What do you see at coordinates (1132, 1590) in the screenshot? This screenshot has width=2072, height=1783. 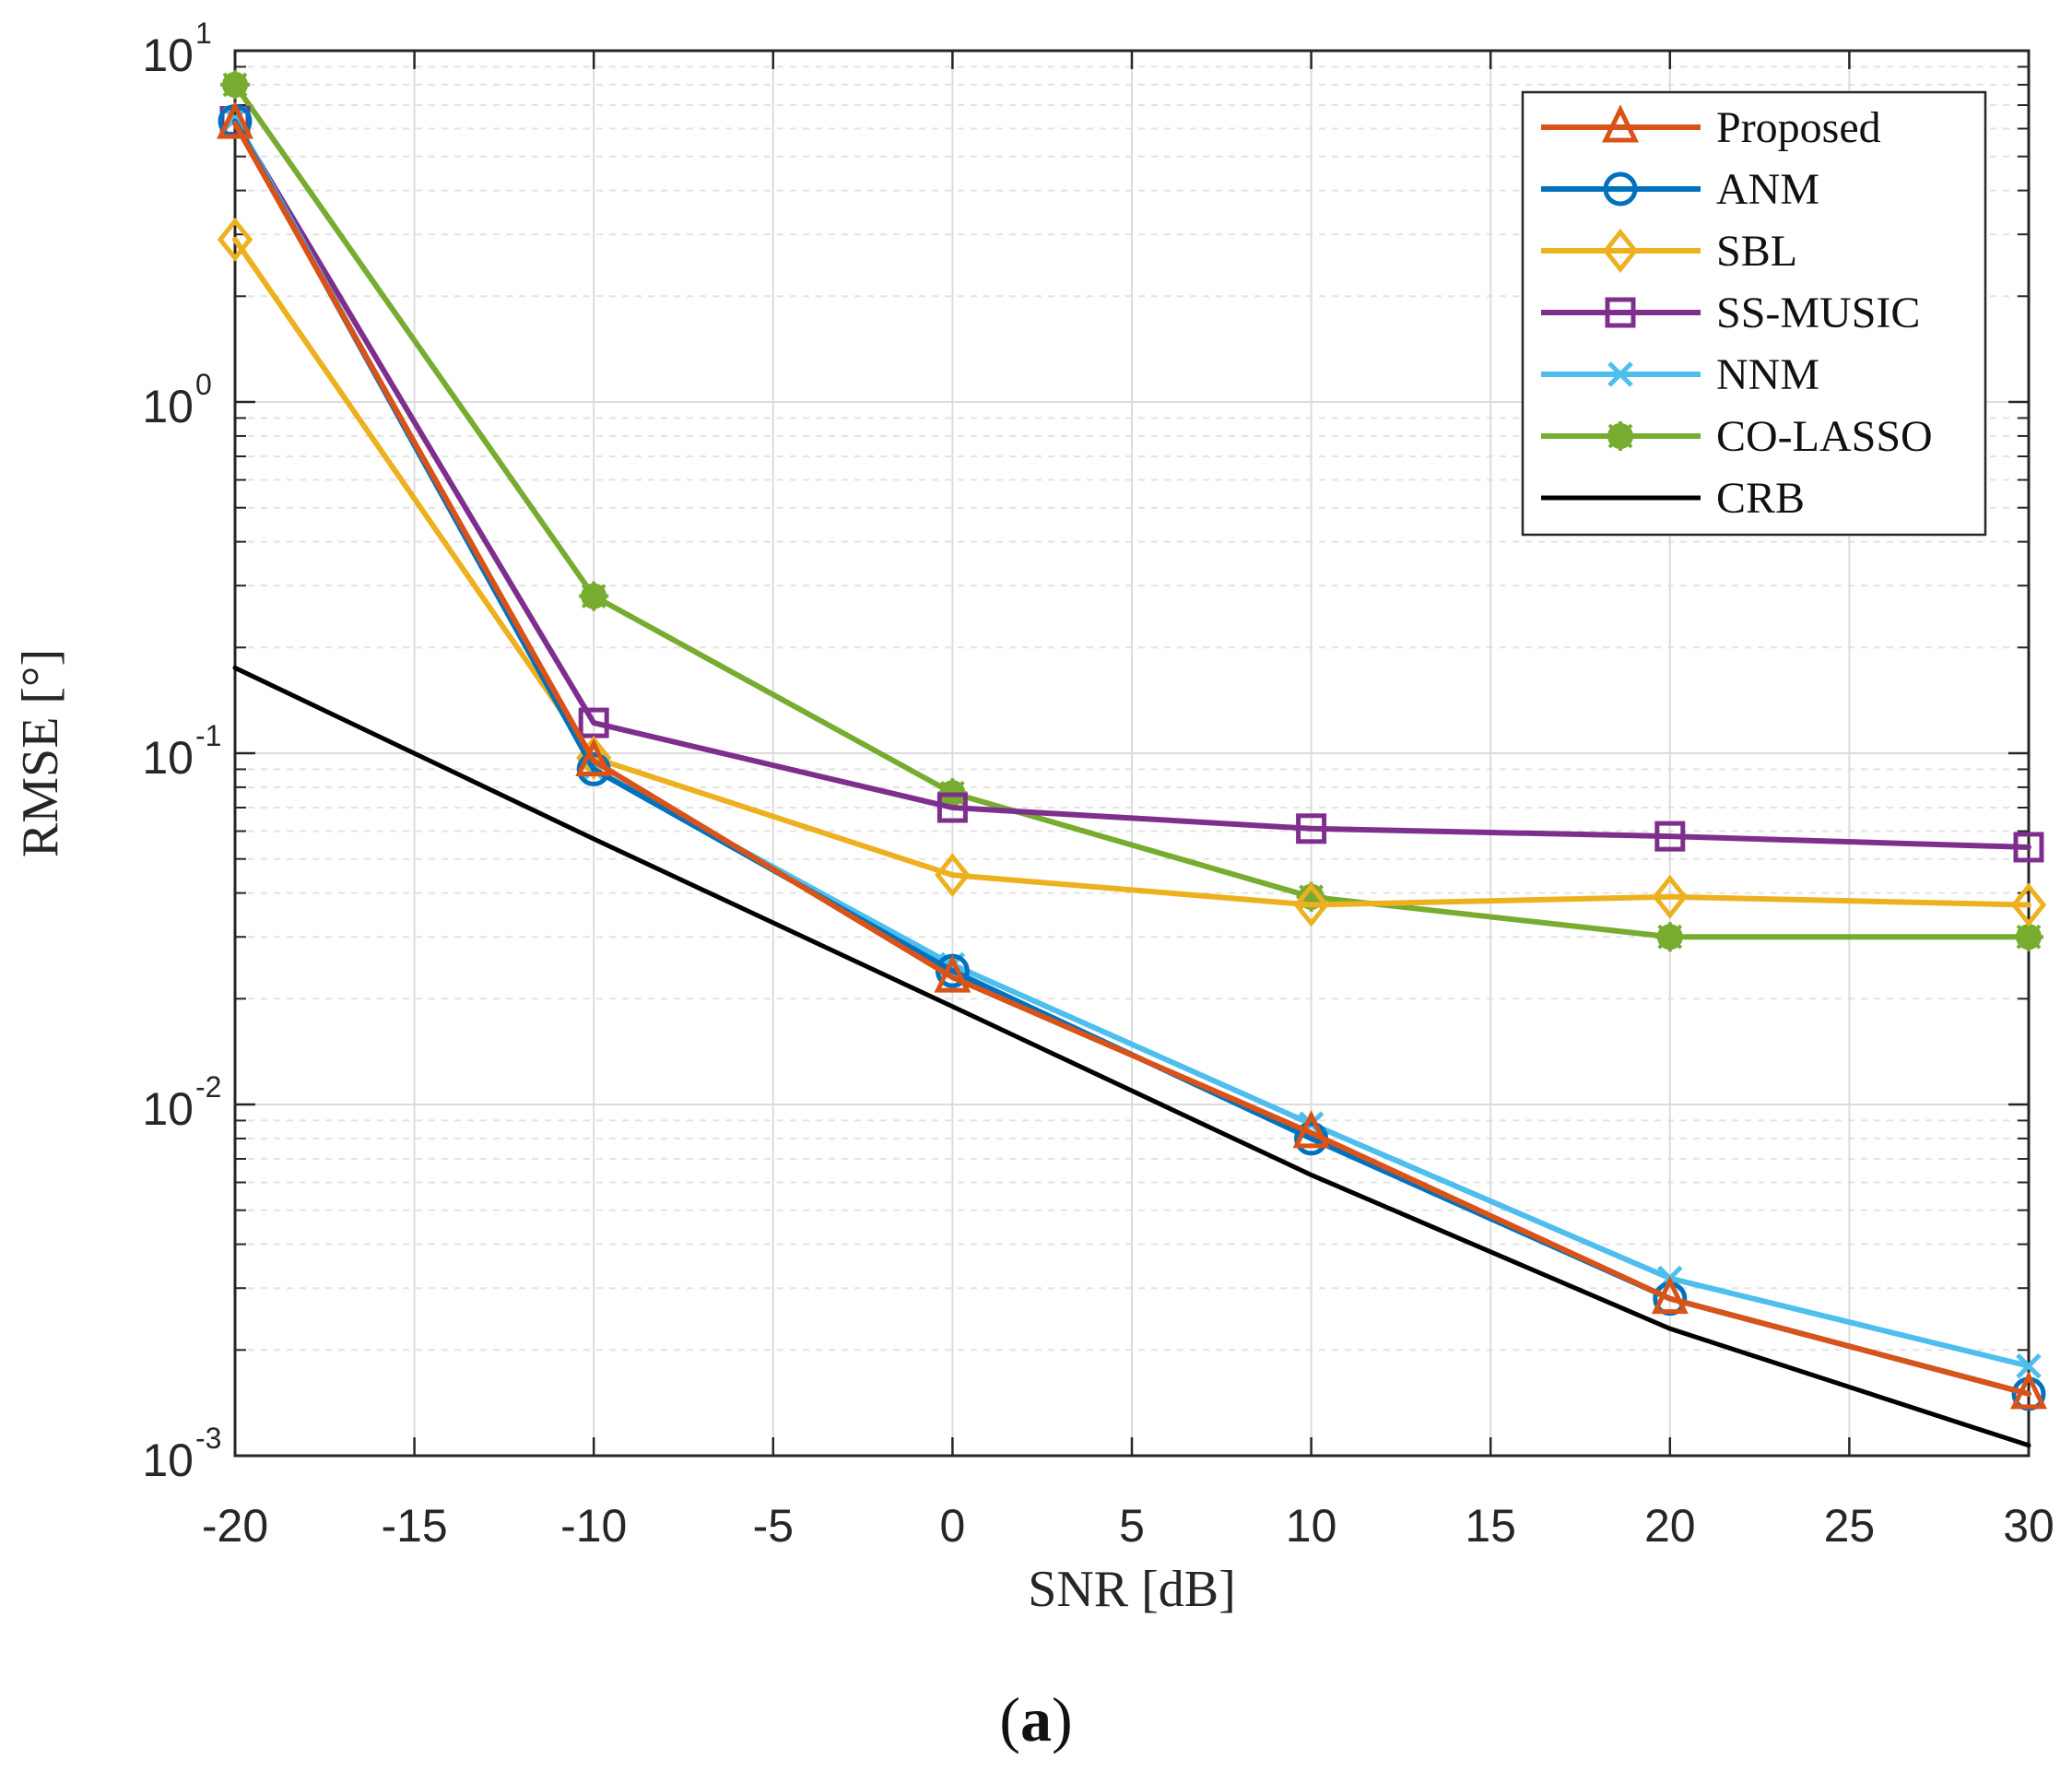 I see `x-axis-title: SNR [dB]` at bounding box center [1132, 1590].